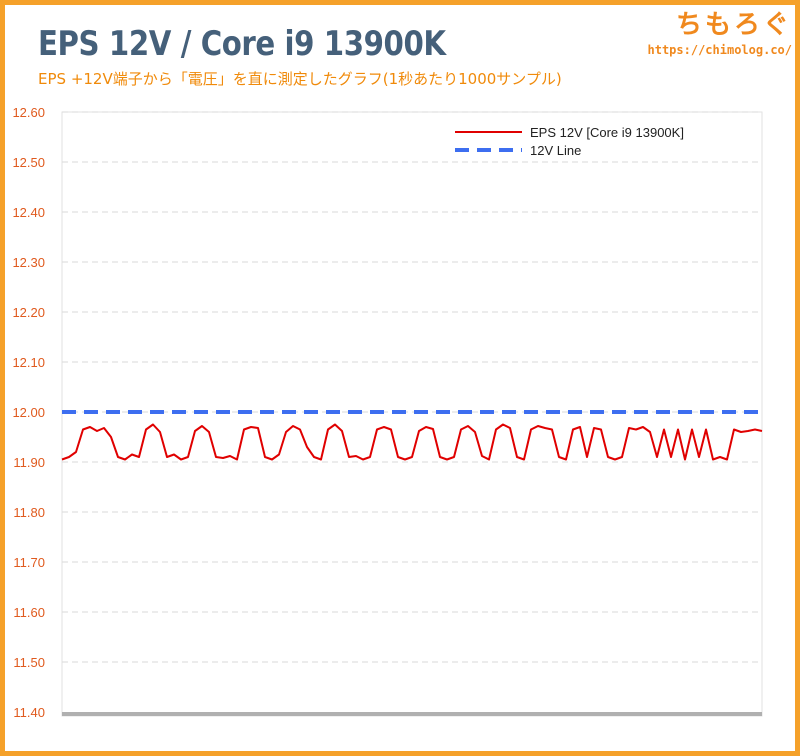 The height and width of the screenshot is (756, 800). Describe the element at coordinates (569, 141) in the screenshot. I see `legend: EPS 12V [Core i9 13900K] 12V Line` at that location.